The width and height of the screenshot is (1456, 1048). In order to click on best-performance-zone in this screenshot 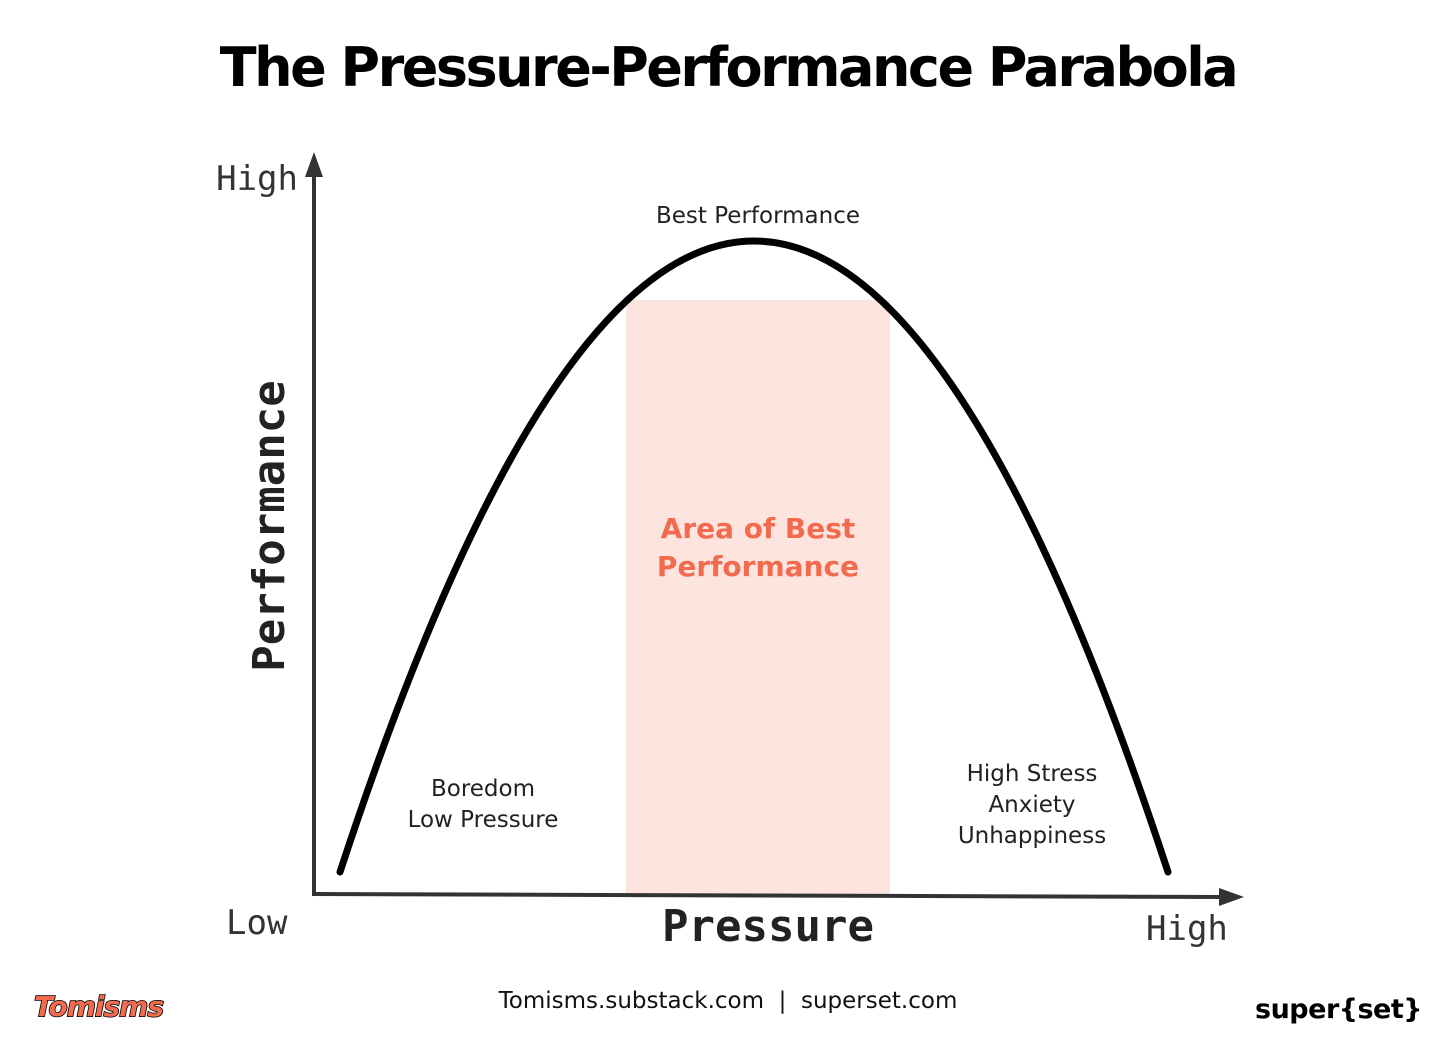, I will do `click(758, 597)`.